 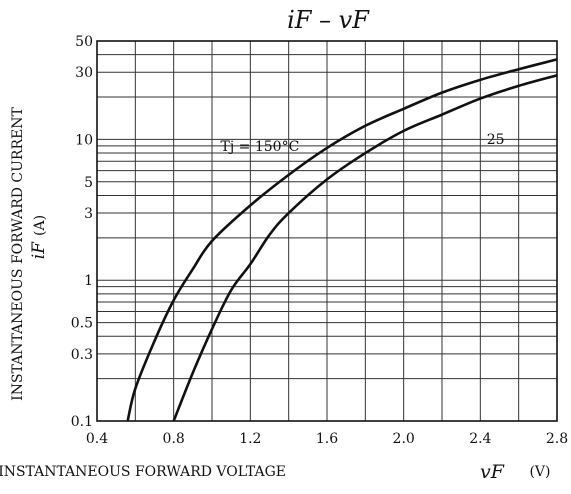 What do you see at coordinates (88, 214) in the screenshot?
I see `y-tick-label: 3` at bounding box center [88, 214].